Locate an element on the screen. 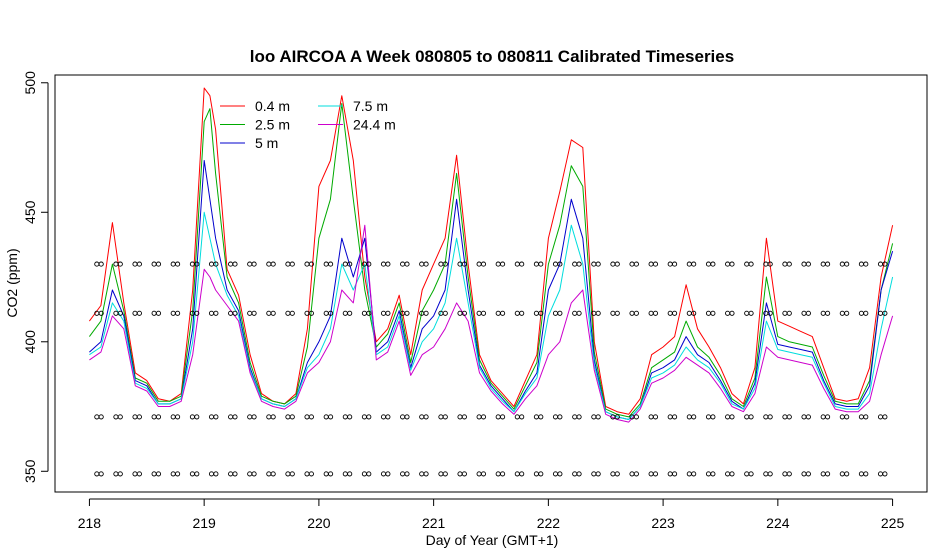 This screenshot has width=950, height=550. x-tick-label: 219 is located at coordinates (204, 523).